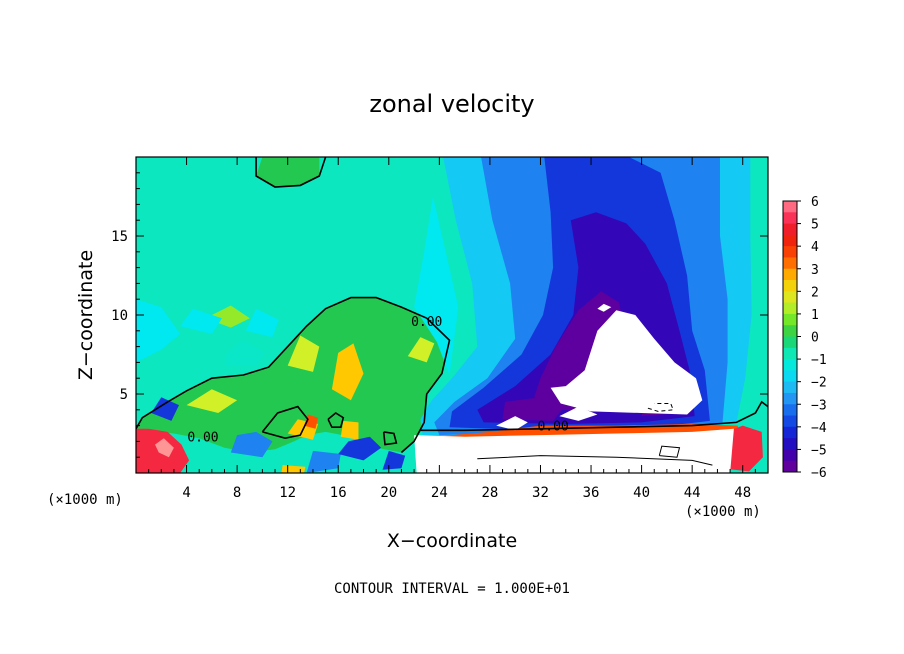  I want to click on x-tick-label: 40, so click(641, 493).